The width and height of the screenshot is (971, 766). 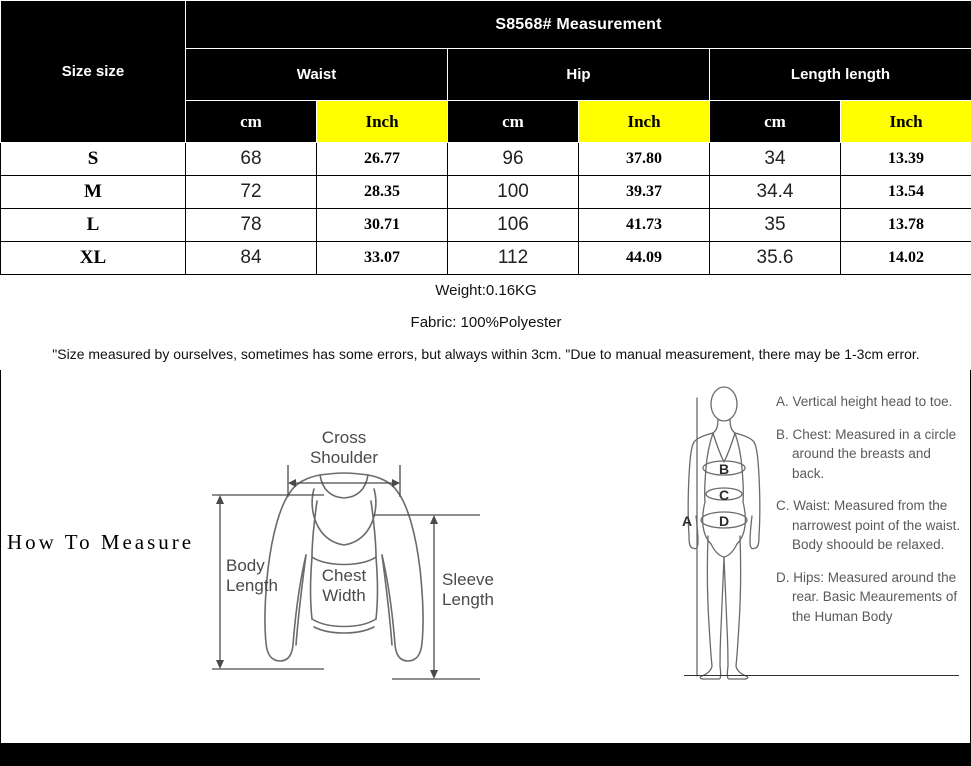 I want to click on garment-diagram: Cross Shoulder Body Length Chest Width, so click(x=346, y=567).